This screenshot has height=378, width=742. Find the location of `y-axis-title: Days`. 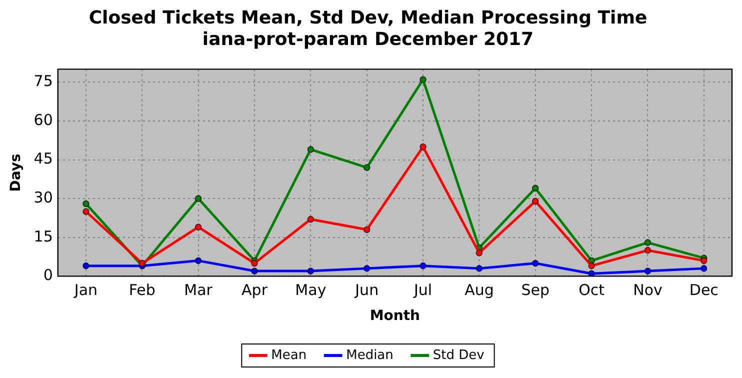

y-axis-title: Days is located at coordinates (16, 173).